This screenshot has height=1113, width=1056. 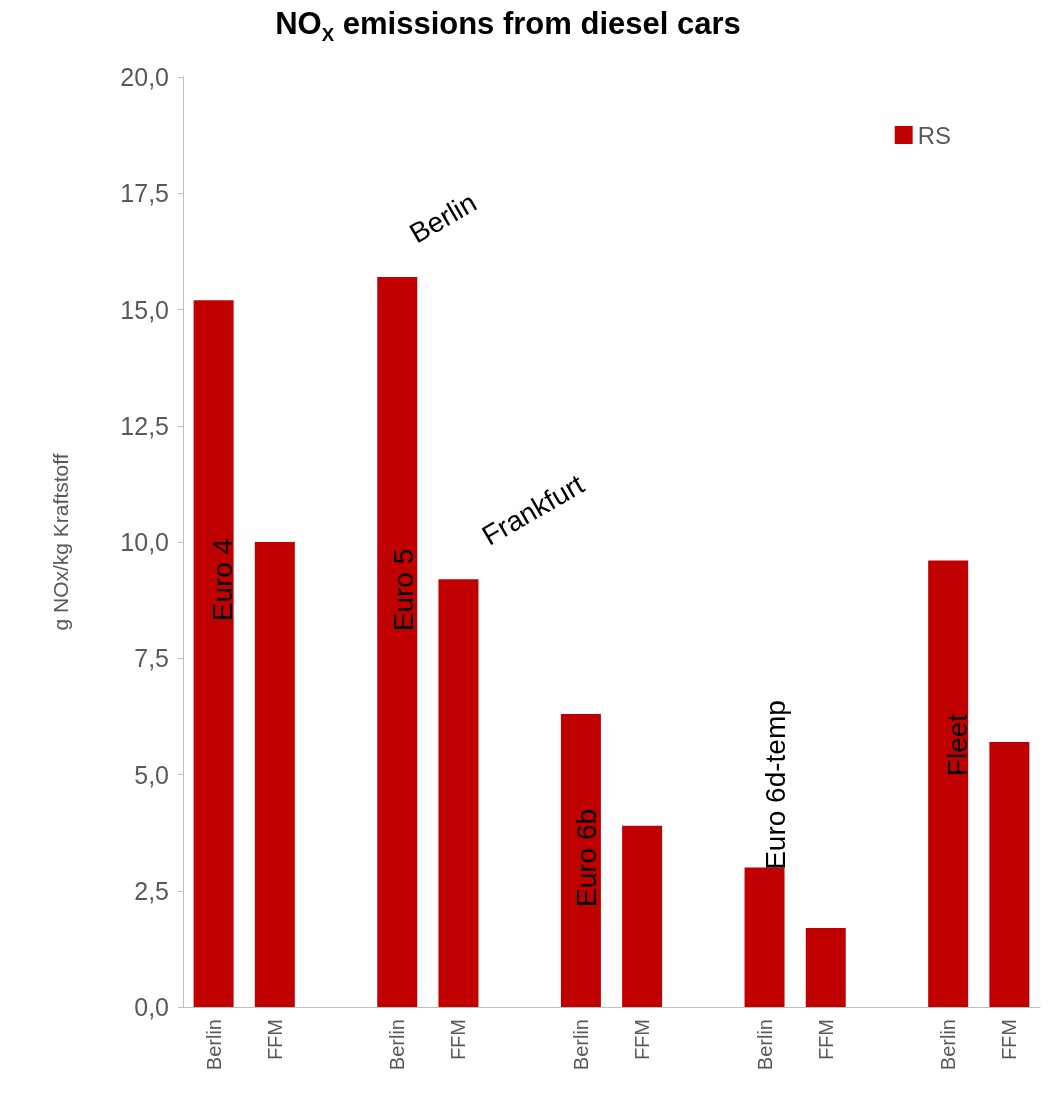 What do you see at coordinates (144, 309) in the screenshot?
I see `y-tick-label: 15,0` at bounding box center [144, 309].